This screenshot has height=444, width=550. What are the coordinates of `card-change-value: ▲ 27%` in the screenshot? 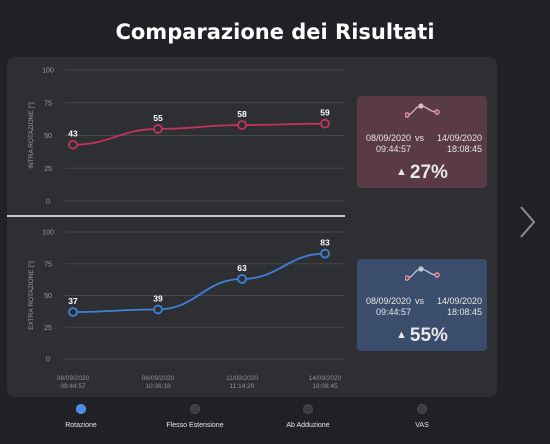 It's located at (422, 172).